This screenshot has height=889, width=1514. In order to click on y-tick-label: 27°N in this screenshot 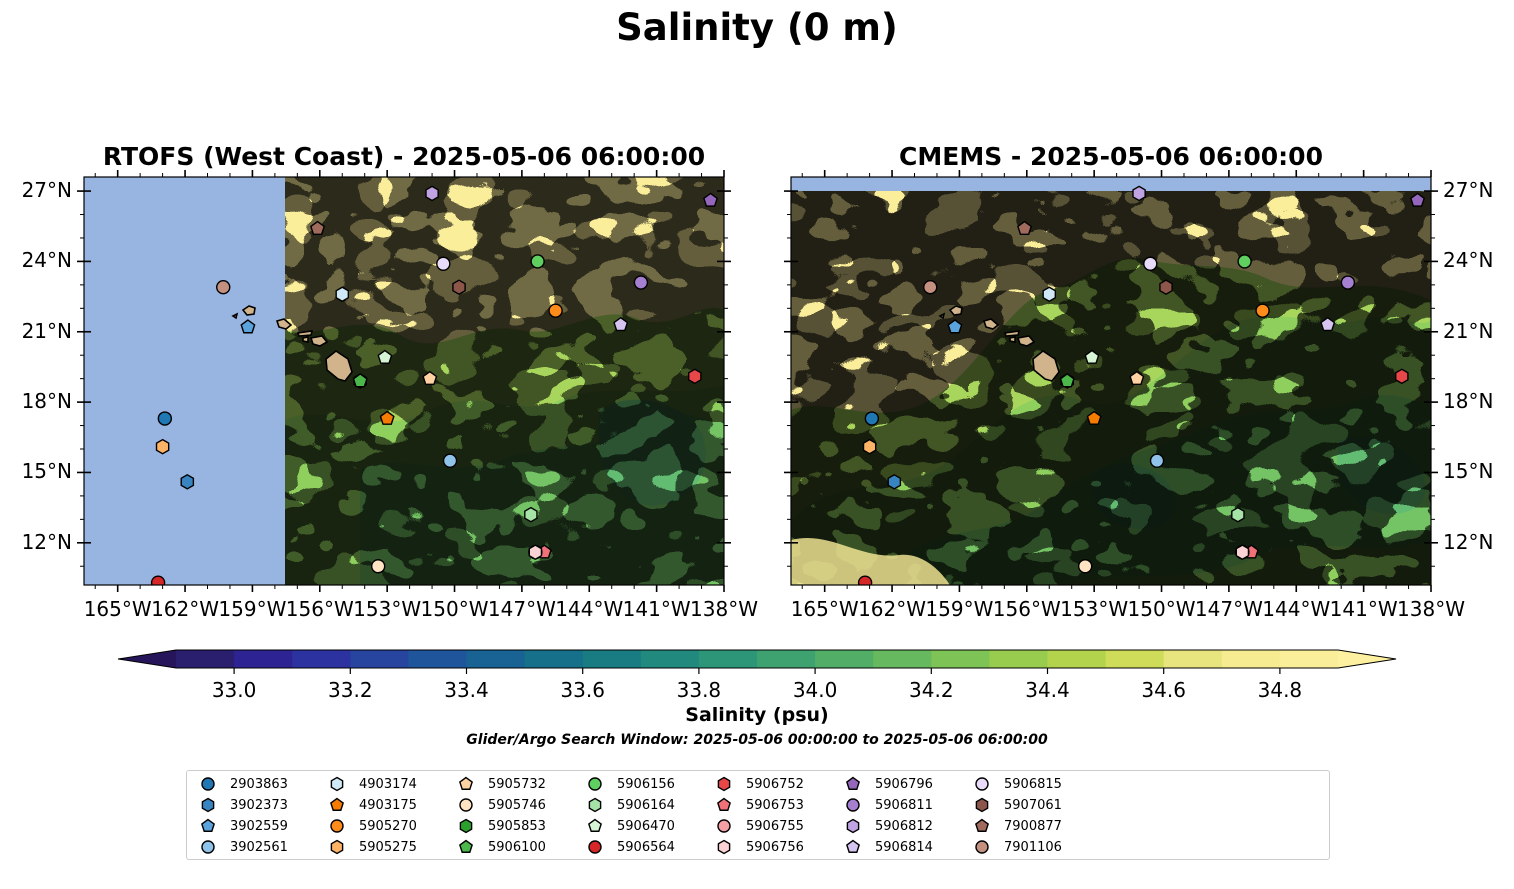, I will do `click(46, 190)`.